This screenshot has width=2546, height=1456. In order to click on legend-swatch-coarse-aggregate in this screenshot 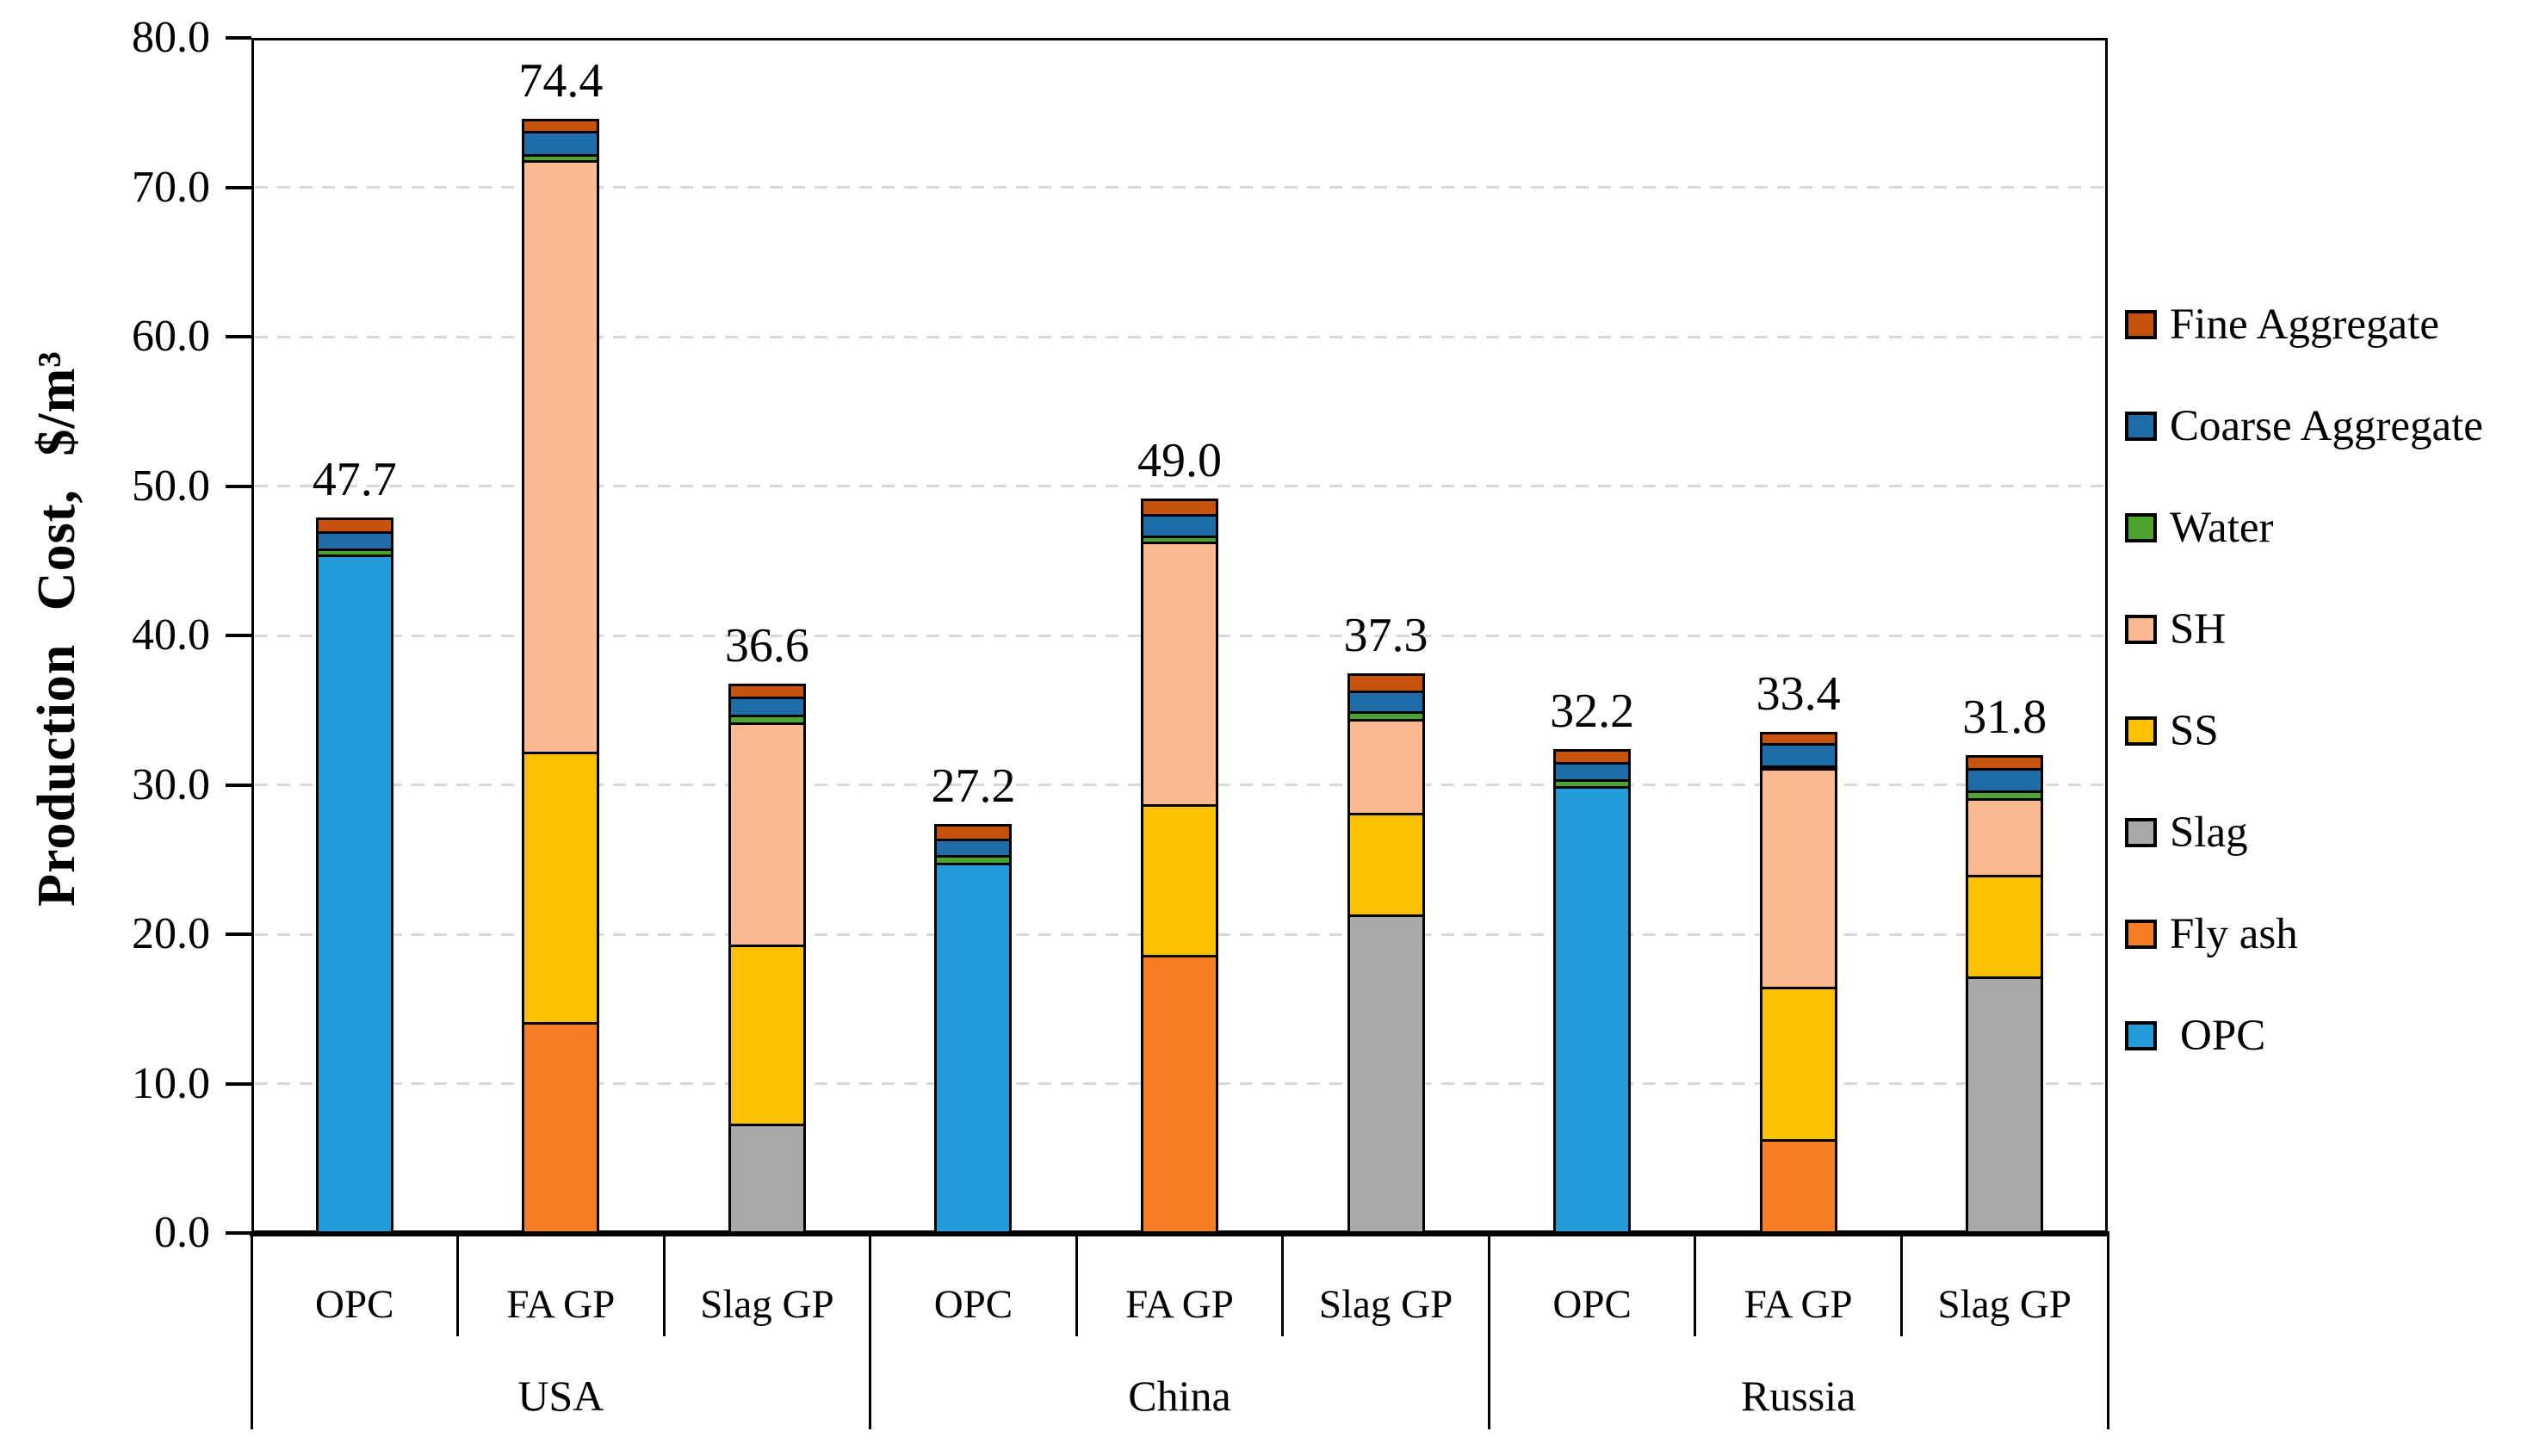, I will do `click(2141, 427)`.